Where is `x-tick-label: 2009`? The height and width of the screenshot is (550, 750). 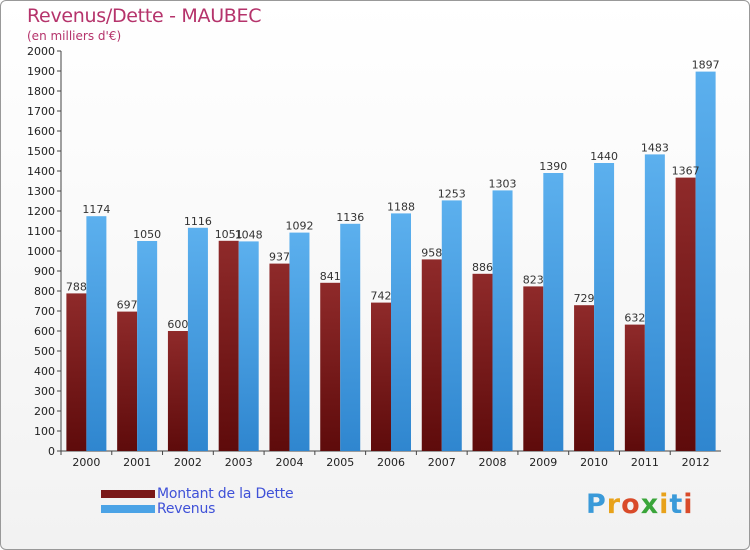 x-tick-label: 2009 is located at coordinates (543, 462).